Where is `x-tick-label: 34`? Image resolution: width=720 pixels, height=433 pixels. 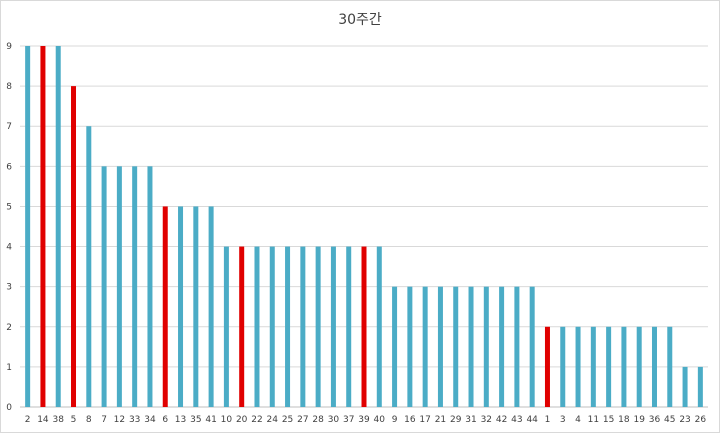 x-tick-label: 34 is located at coordinates (150, 420).